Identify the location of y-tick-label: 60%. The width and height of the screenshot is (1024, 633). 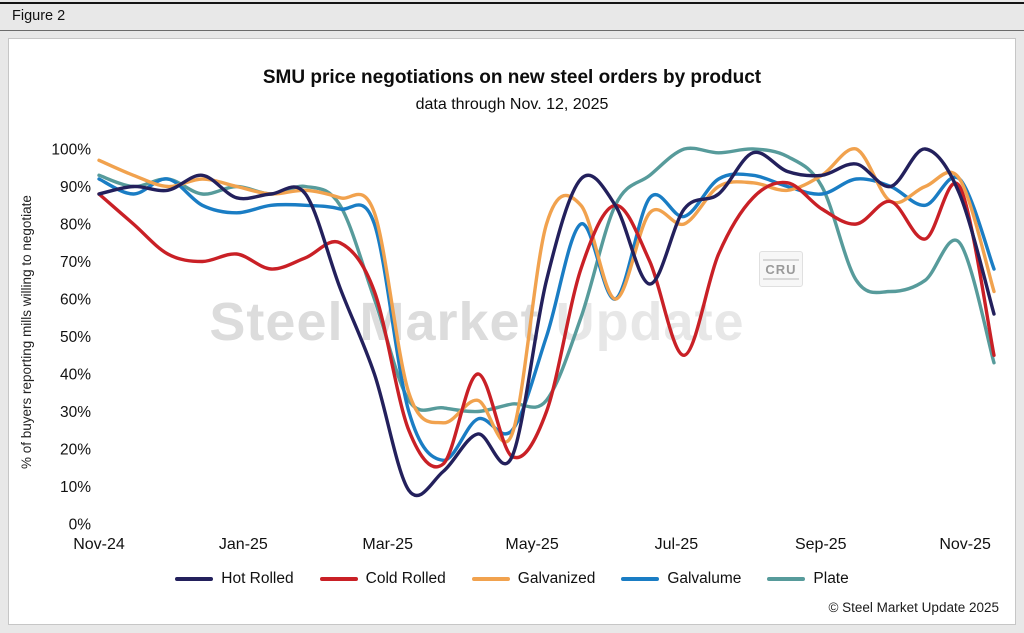
(75, 300).